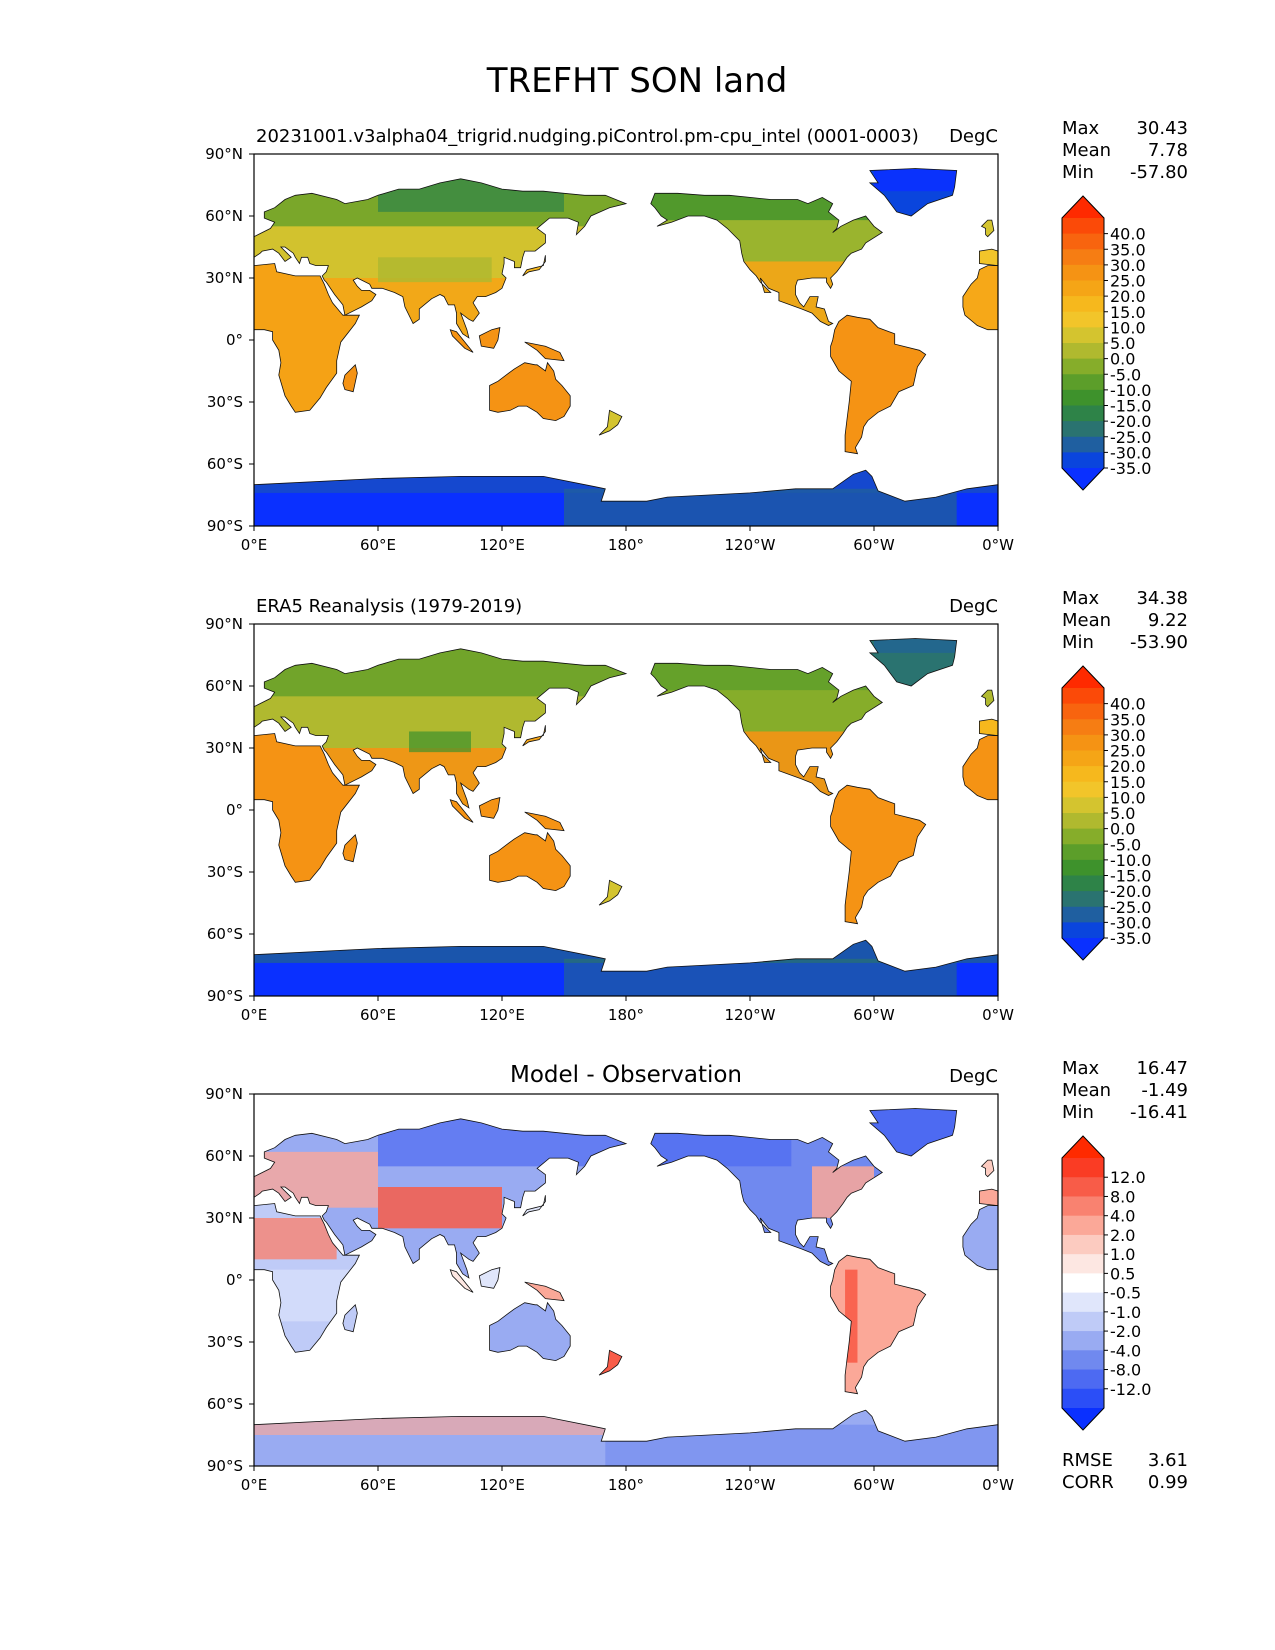  Describe the element at coordinates (1159, 172) in the screenshot. I see `stat-value: -57.80` at that location.